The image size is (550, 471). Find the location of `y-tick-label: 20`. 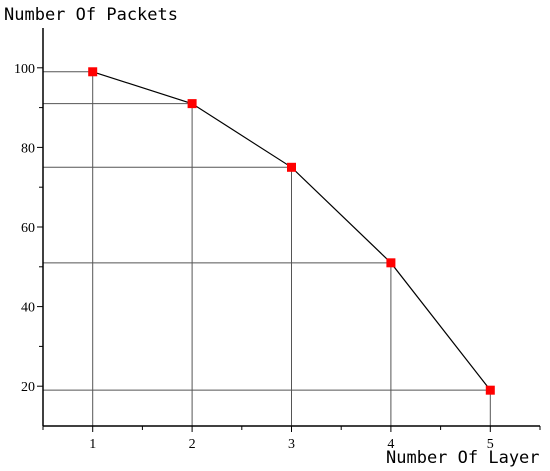

y-tick-label: 20 is located at coordinates (28, 387).